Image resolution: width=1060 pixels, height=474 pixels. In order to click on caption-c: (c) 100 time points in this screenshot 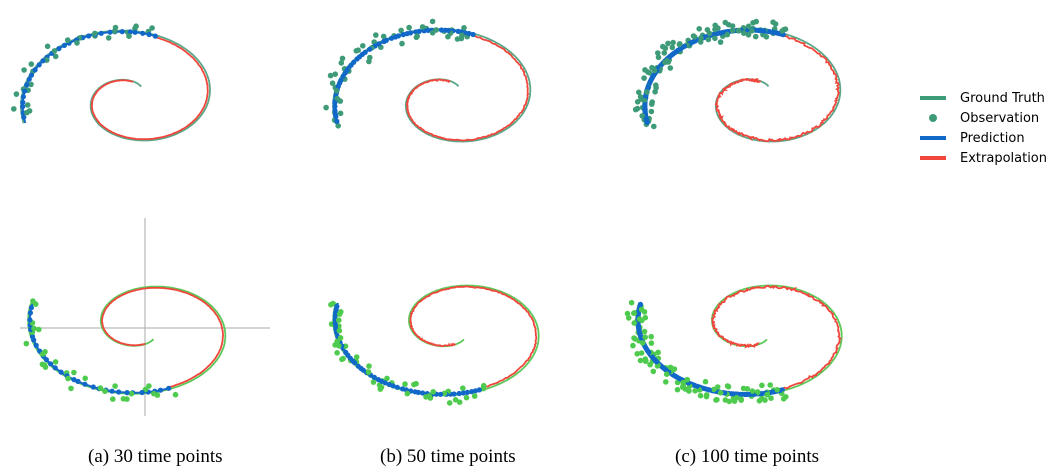, I will do `click(747, 456)`.